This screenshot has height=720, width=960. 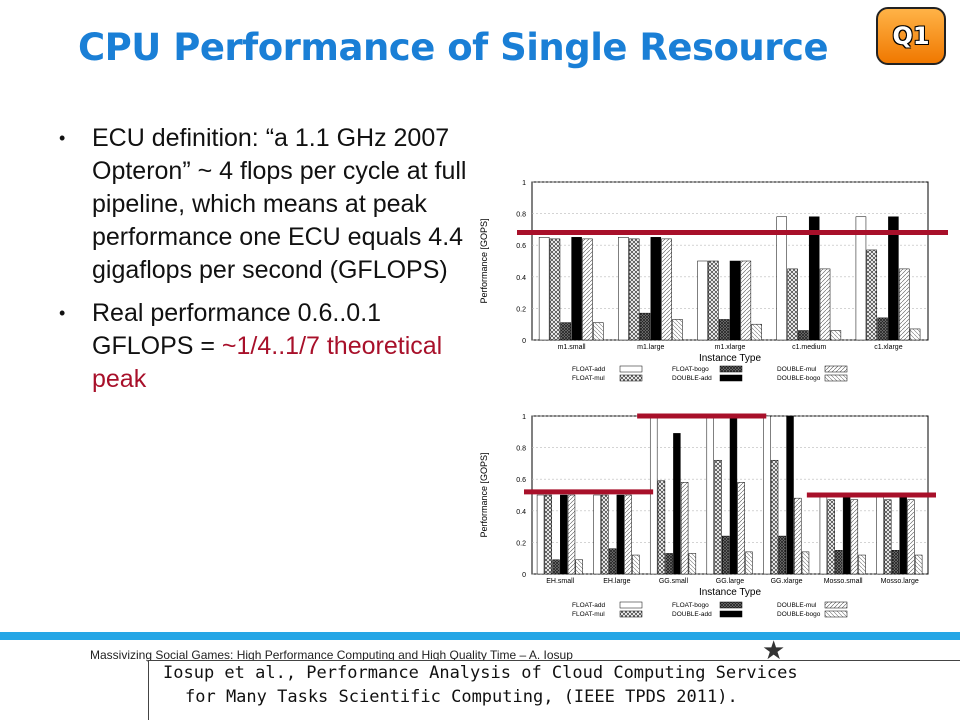 I want to click on footer-bar, so click(x=480, y=636).